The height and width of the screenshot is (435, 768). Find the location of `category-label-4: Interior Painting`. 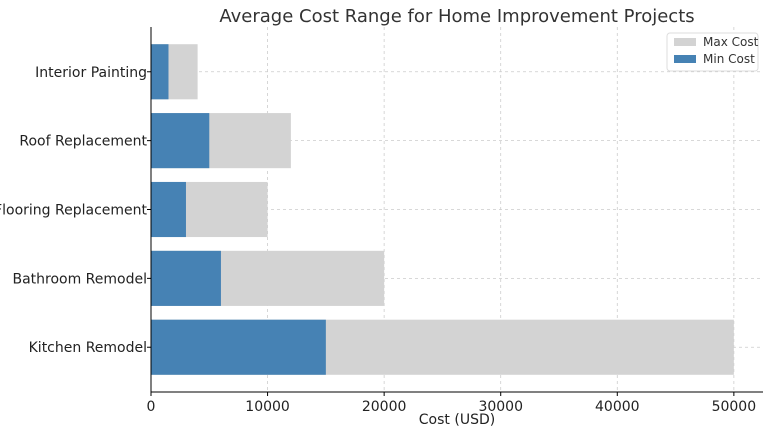

category-label-4: Interior Painting is located at coordinates (91, 73).